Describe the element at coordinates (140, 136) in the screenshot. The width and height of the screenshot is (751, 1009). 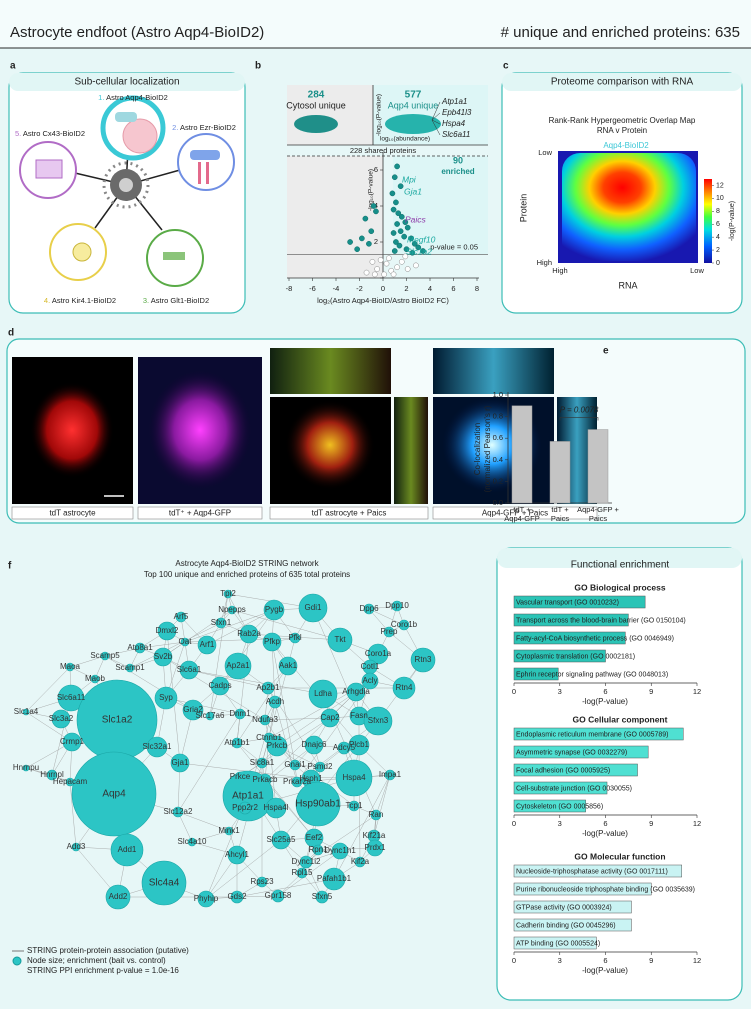
I see `blood-vessel` at that location.